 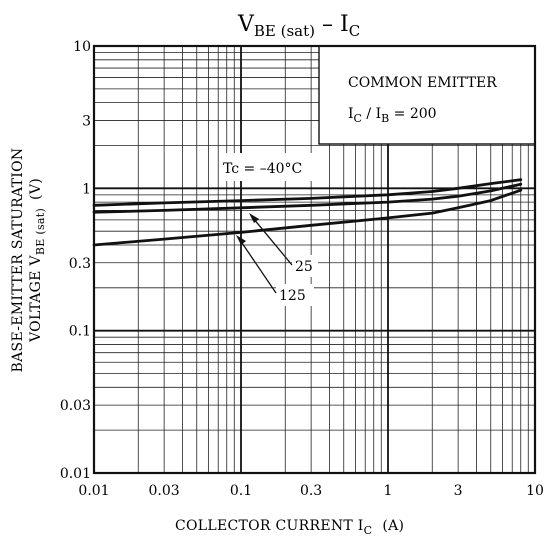 I want to click on x-tick-labels: 0.01 0.03 0.1 0.3 1 3 10, so click(x=311, y=491).